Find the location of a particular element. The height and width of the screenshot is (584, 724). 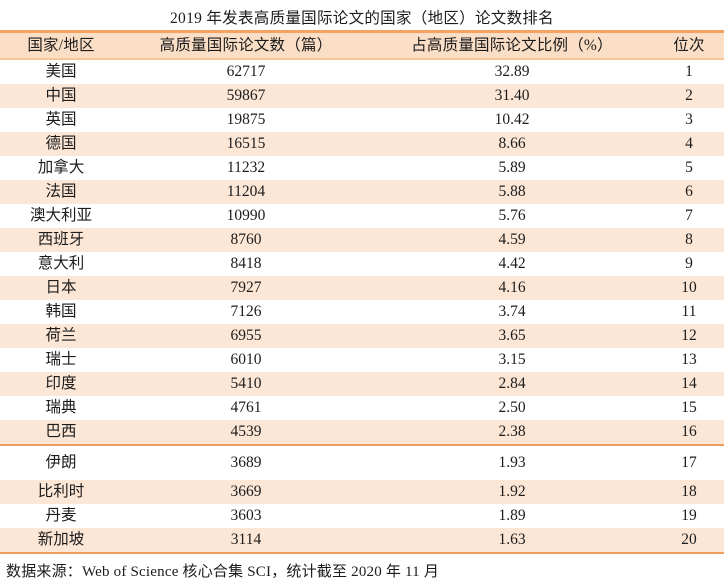

country-cell: 印度 is located at coordinates (61, 384).